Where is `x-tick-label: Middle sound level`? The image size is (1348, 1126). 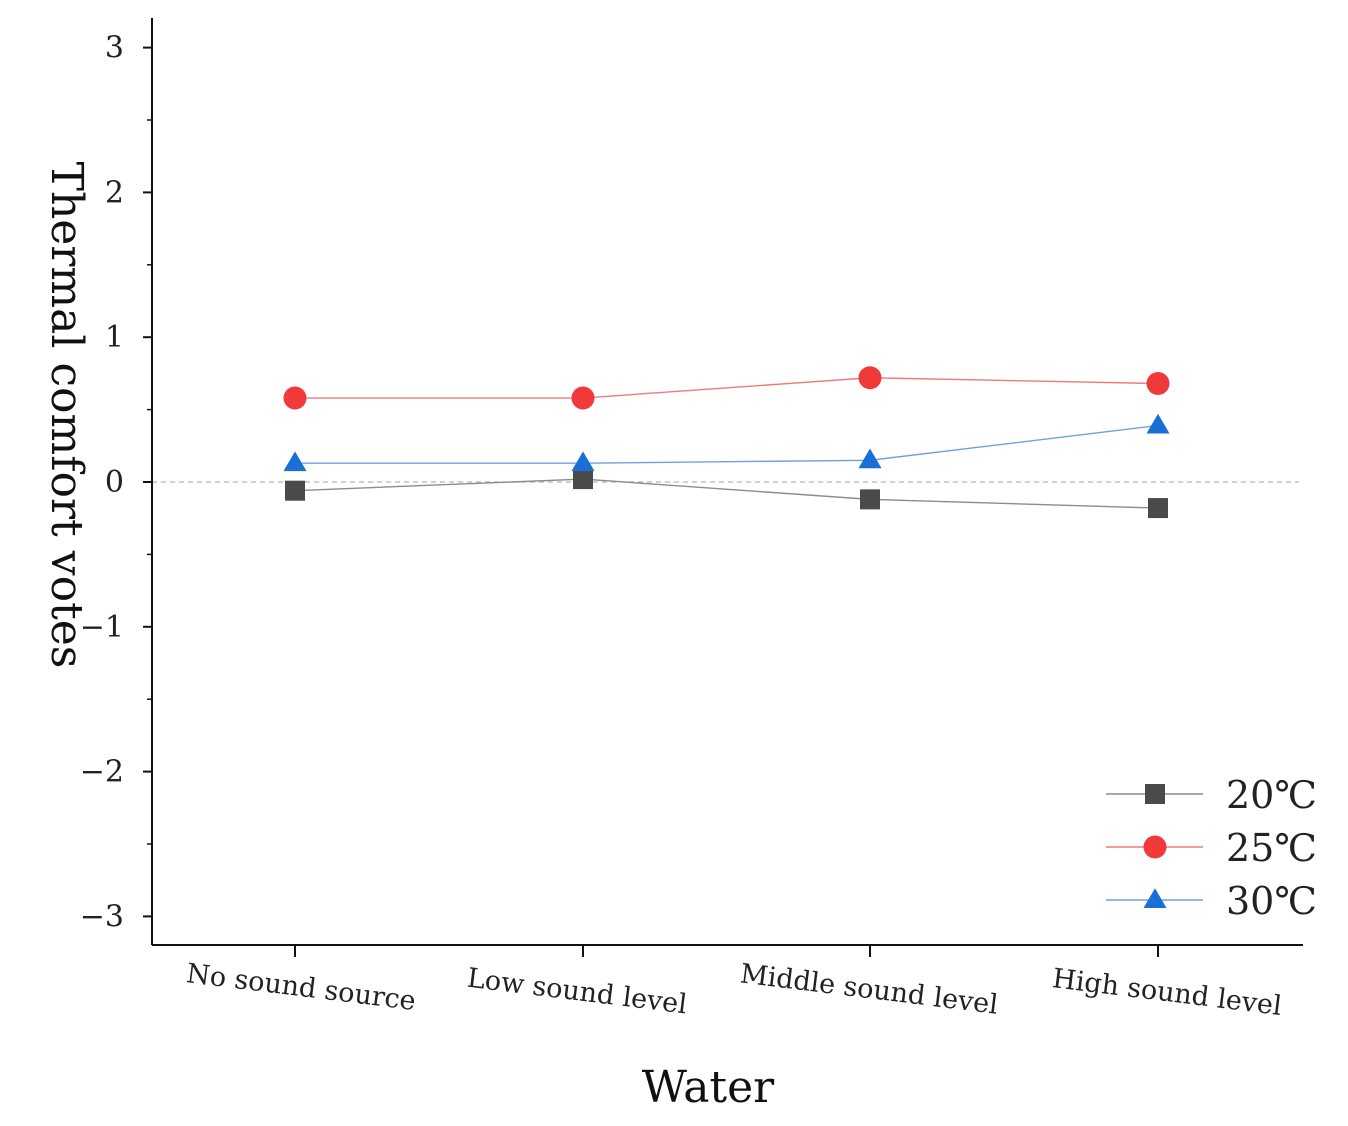
x-tick-label: Middle sound level is located at coordinates (868, 989).